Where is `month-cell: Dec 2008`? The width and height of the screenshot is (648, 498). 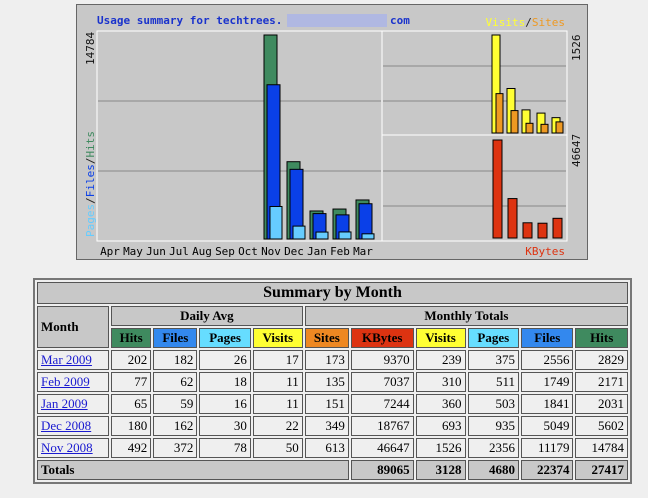 month-cell: Dec 2008 is located at coordinates (73, 426).